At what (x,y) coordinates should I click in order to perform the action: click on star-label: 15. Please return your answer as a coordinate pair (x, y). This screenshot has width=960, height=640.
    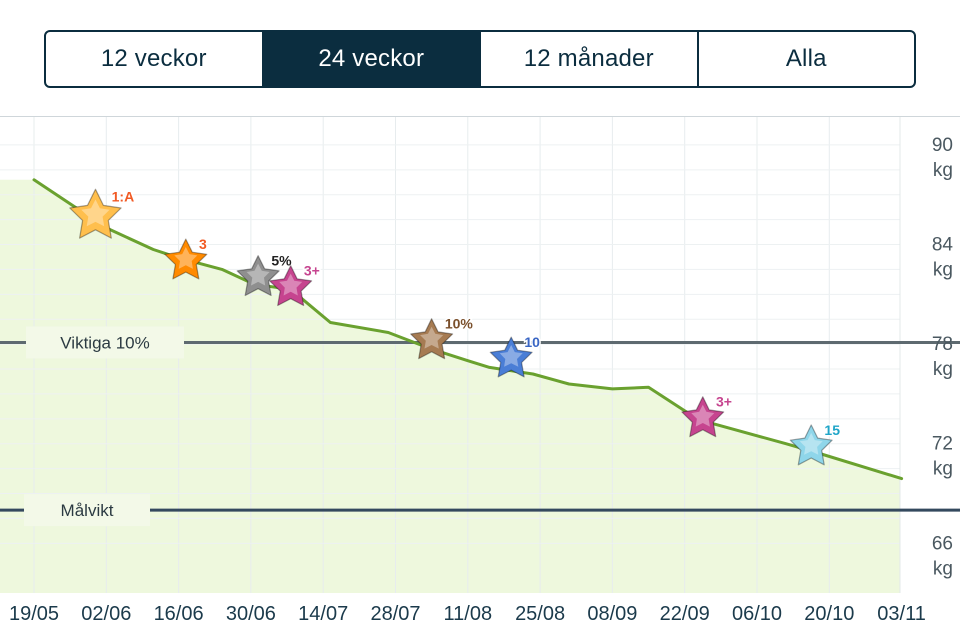
    Looking at the image, I should click on (832, 430).